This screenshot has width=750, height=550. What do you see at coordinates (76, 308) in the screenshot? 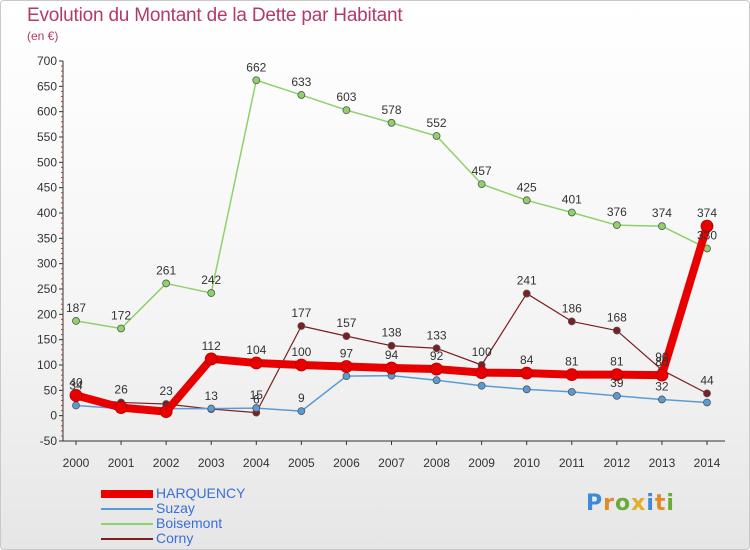
I see `data-label-boisemont: 187` at bounding box center [76, 308].